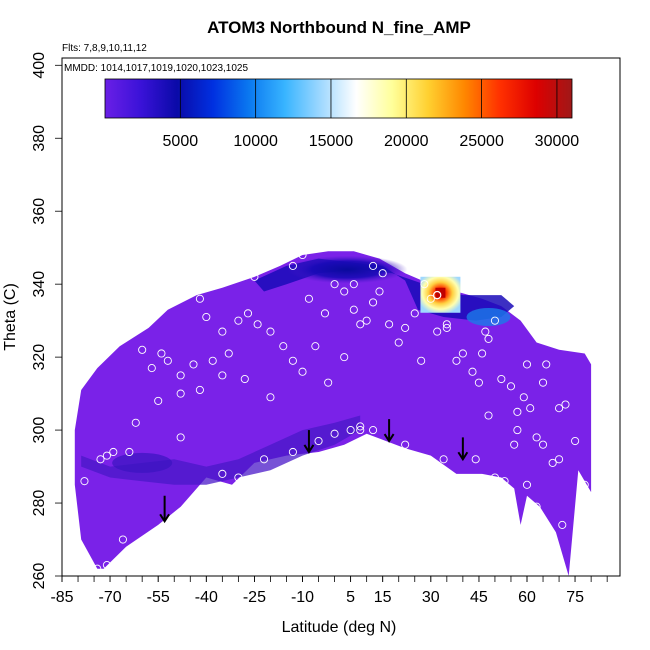 The image size is (650, 650). What do you see at coordinates (383, 597) in the screenshot?
I see `x-tick-label: 15` at bounding box center [383, 597].